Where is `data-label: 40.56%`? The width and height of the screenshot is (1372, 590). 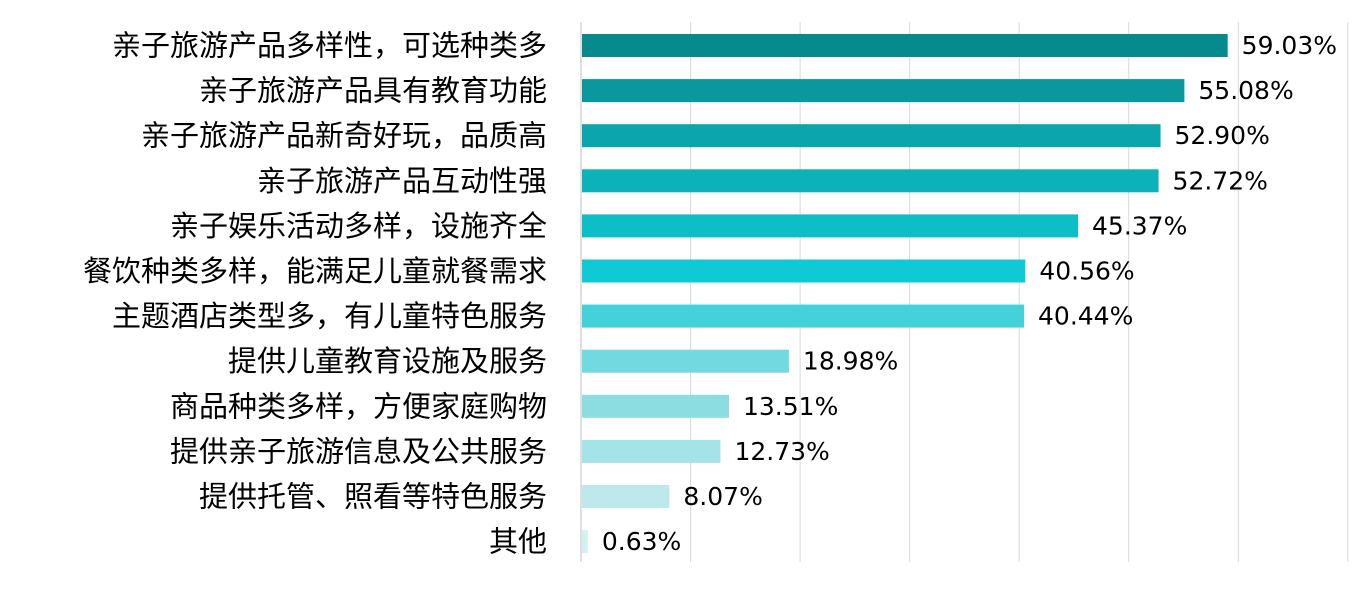 data-label: 40.56% is located at coordinates (1086, 271).